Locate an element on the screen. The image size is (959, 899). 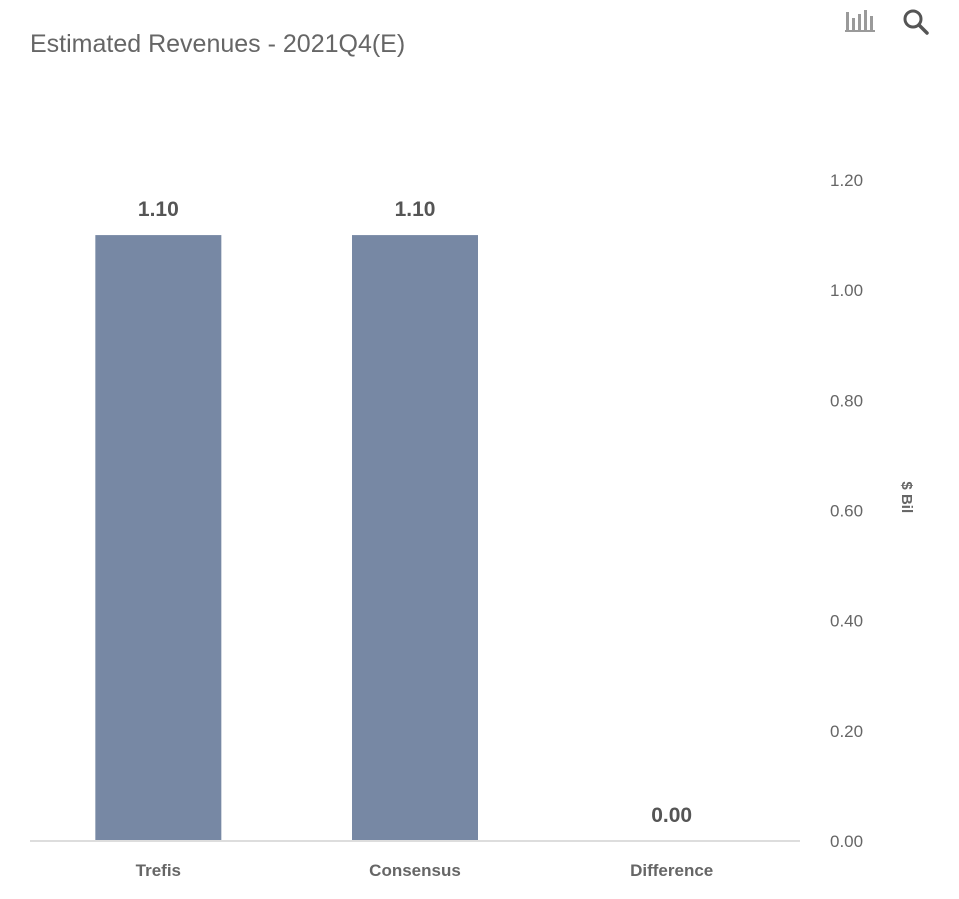
y-tick-label: 0.60 is located at coordinates (846, 511).